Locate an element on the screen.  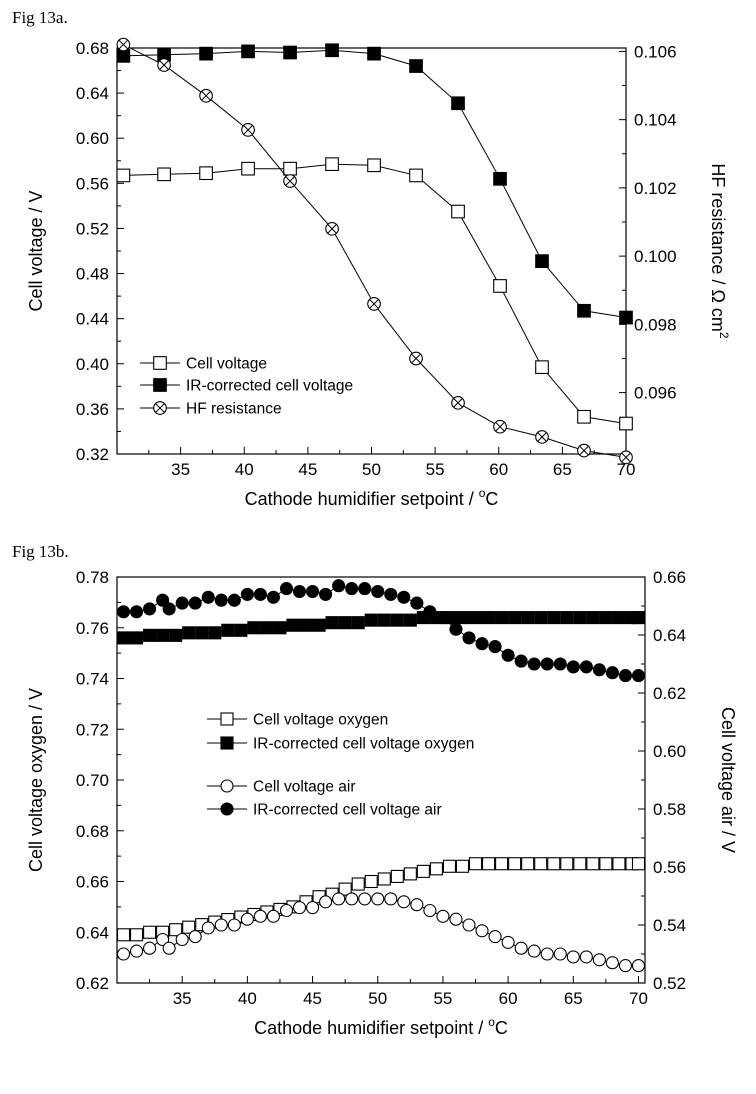
legend-label-b-1: IR-corrected cell voltage oxygen is located at coordinates (363, 744).